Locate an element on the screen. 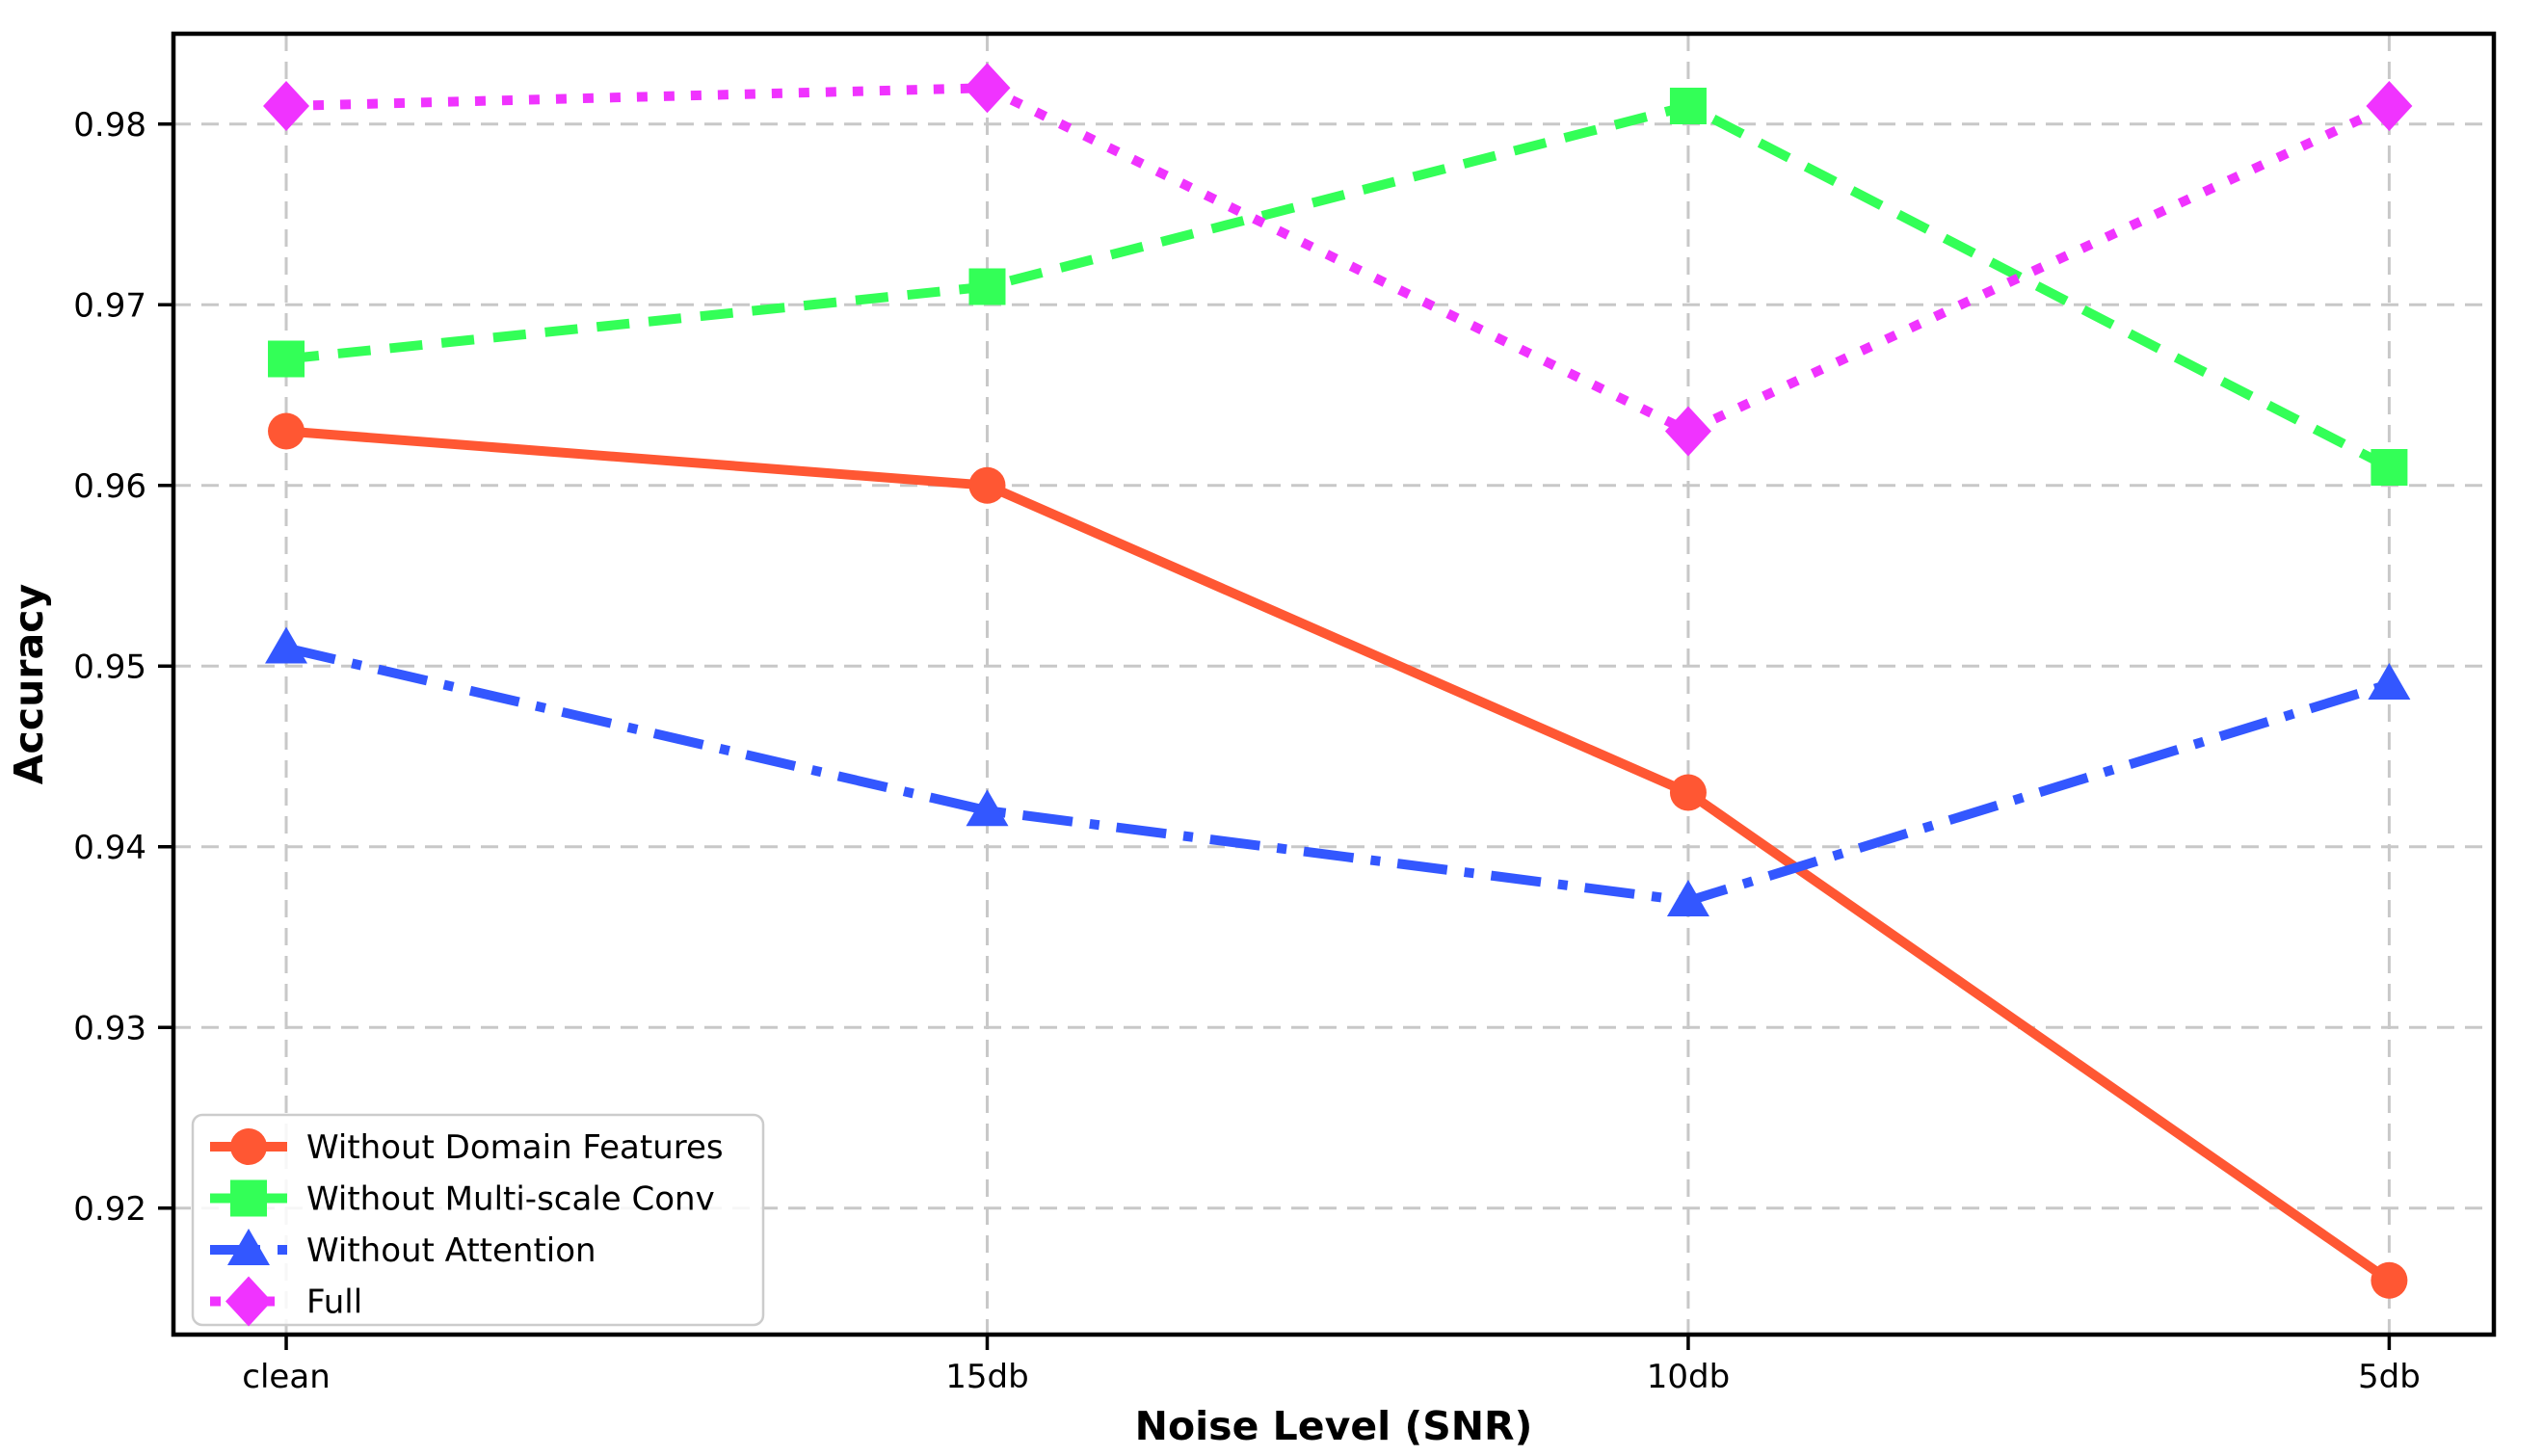  marker-without-attention-clean is located at coordinates (286, 645).